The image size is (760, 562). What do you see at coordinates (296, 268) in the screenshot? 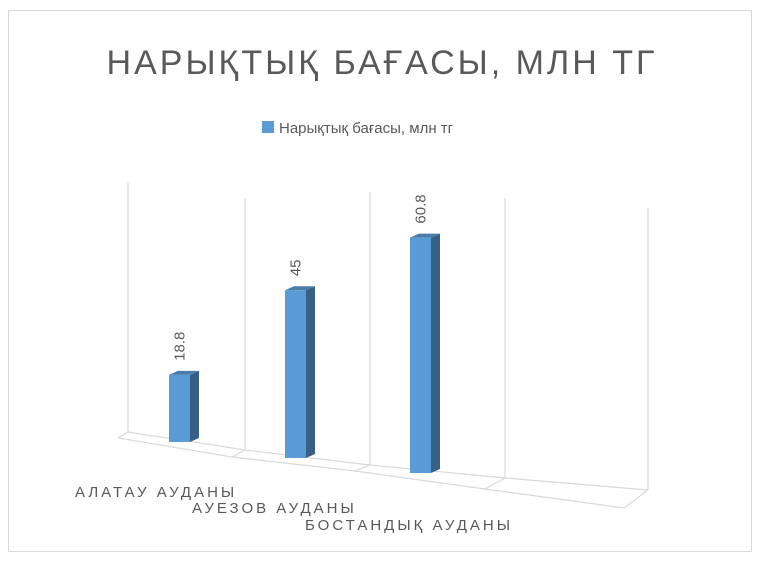
I see `data-label: 45` at bounding box center [296, 268].